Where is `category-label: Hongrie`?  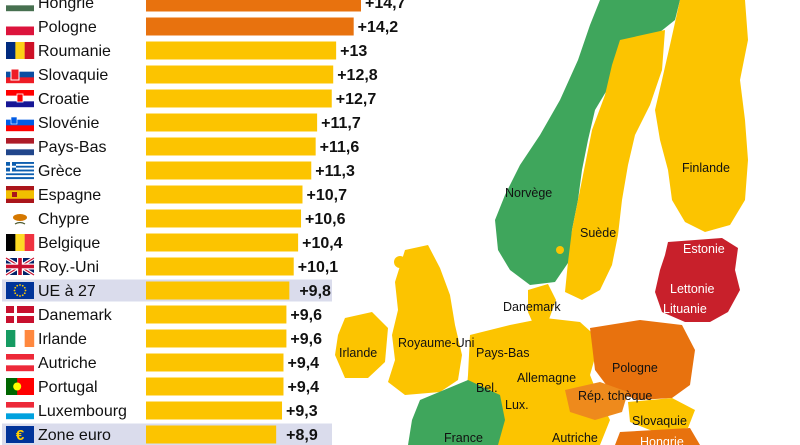
category-label: Hongrie is located at coordinates (66, 6).